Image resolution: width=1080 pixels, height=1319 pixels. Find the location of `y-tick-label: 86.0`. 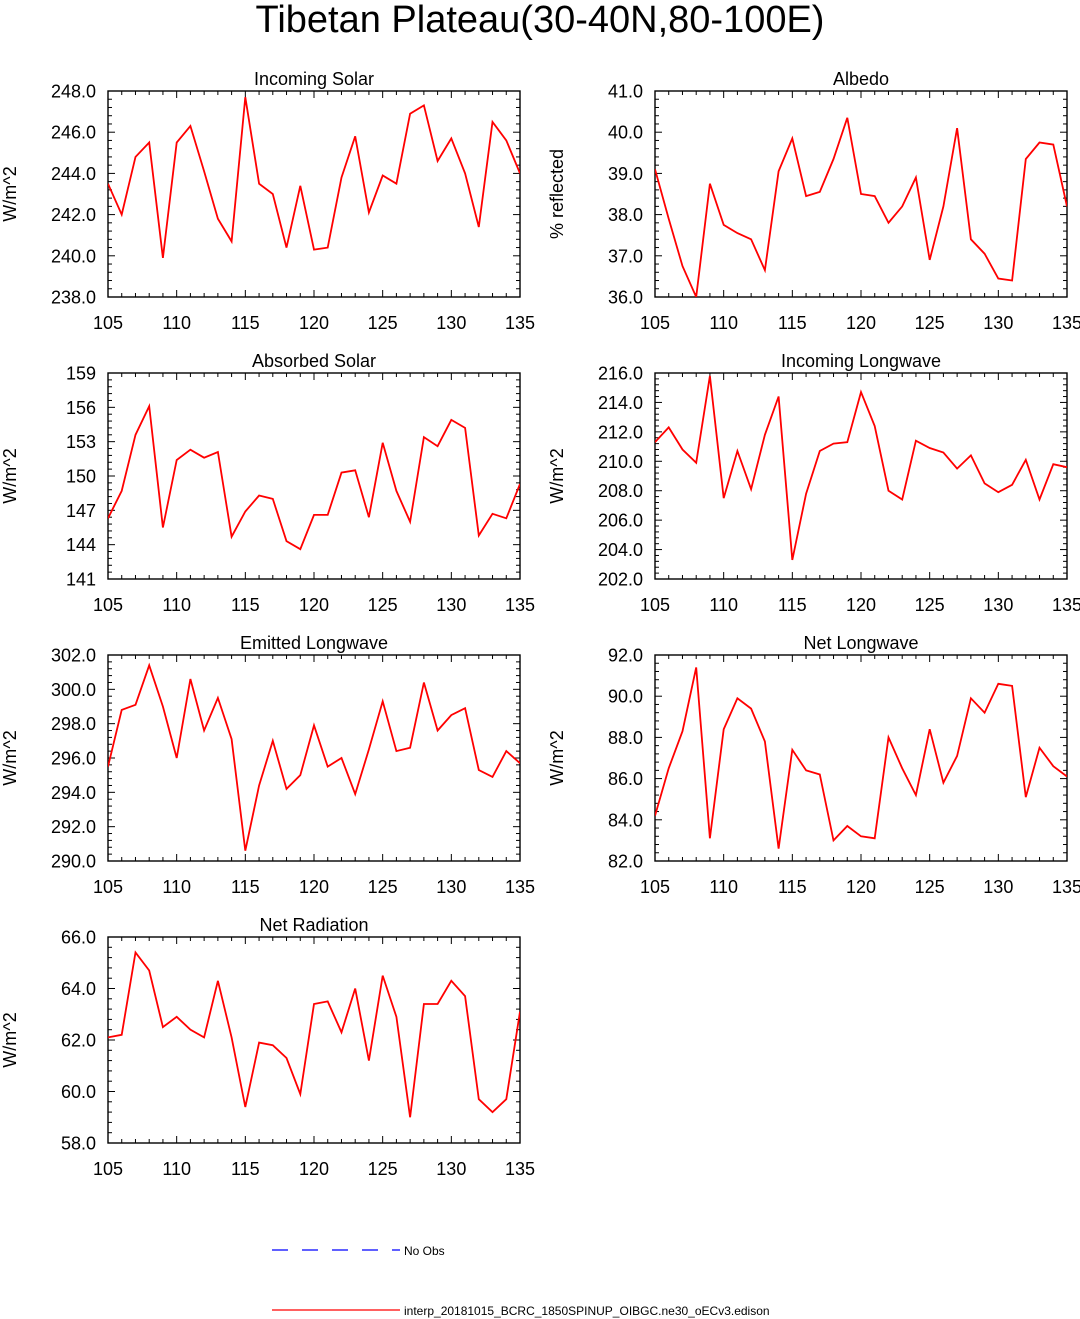

y-tick-label: 86.0 is located at coordinates (625, 779).